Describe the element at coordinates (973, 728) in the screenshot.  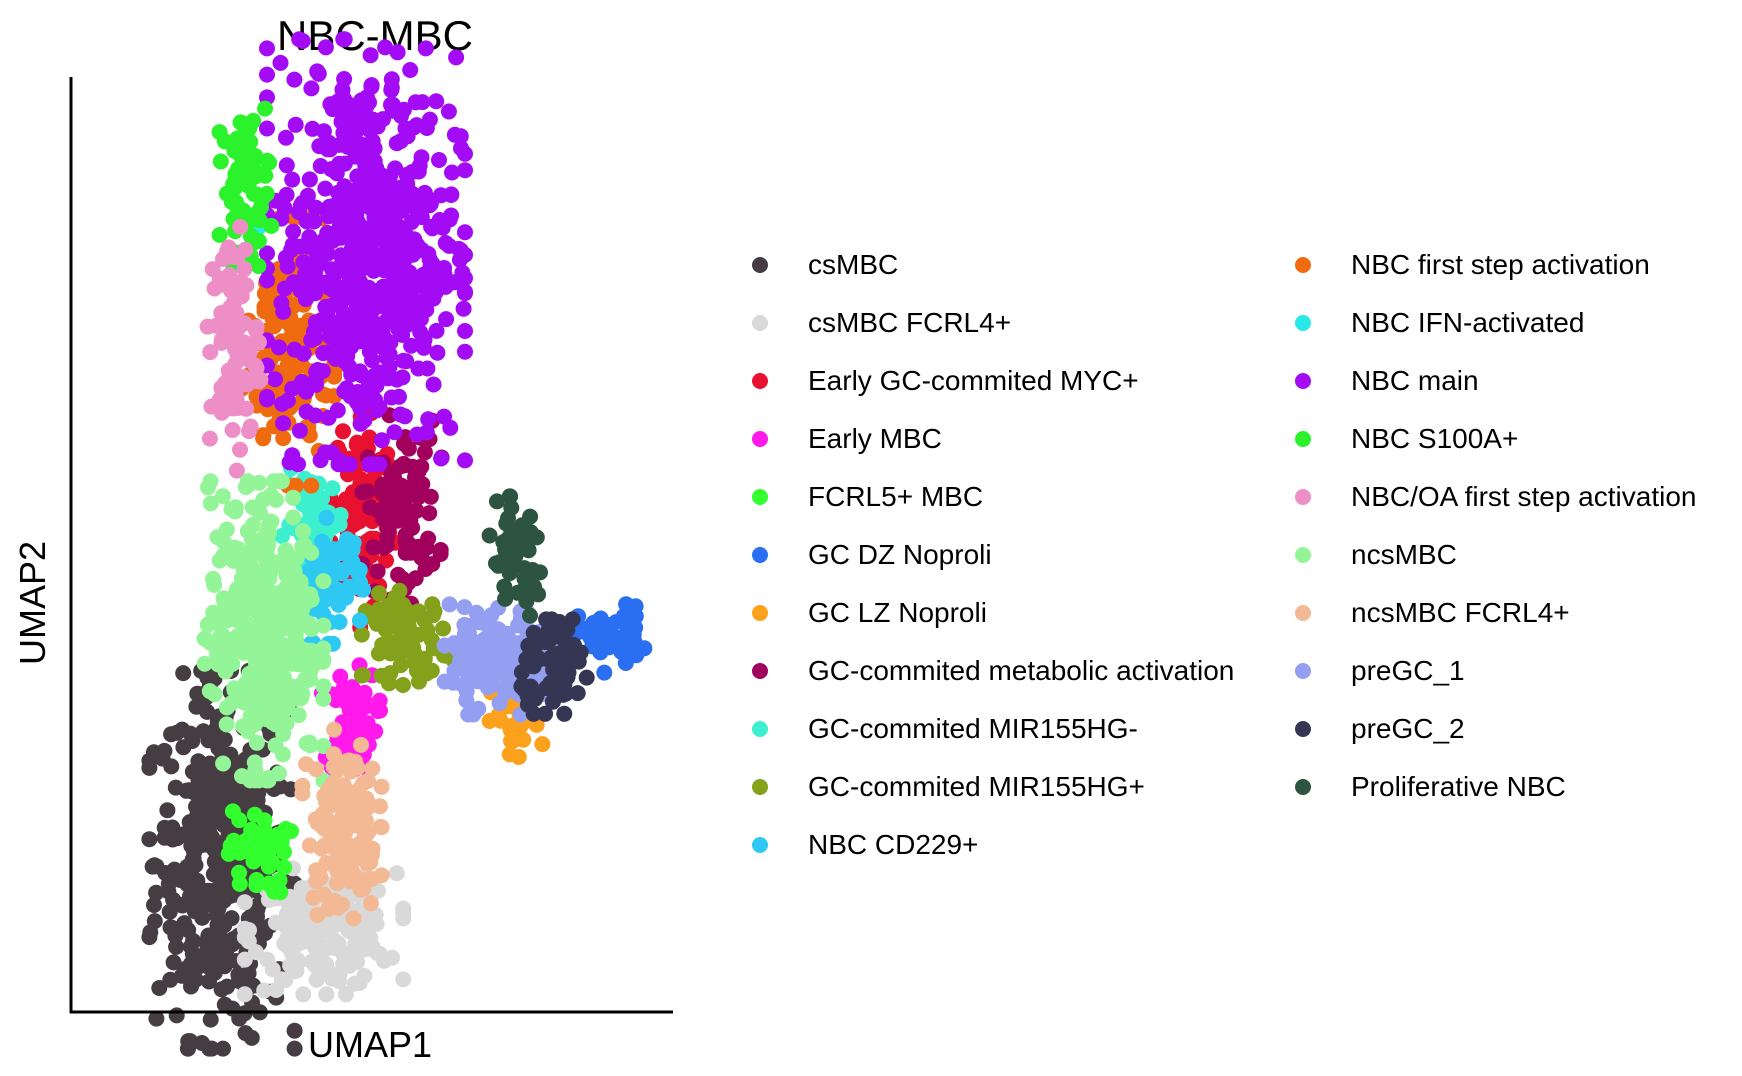
I see `legend-label: GC-commited MIR155HG-` at that location.